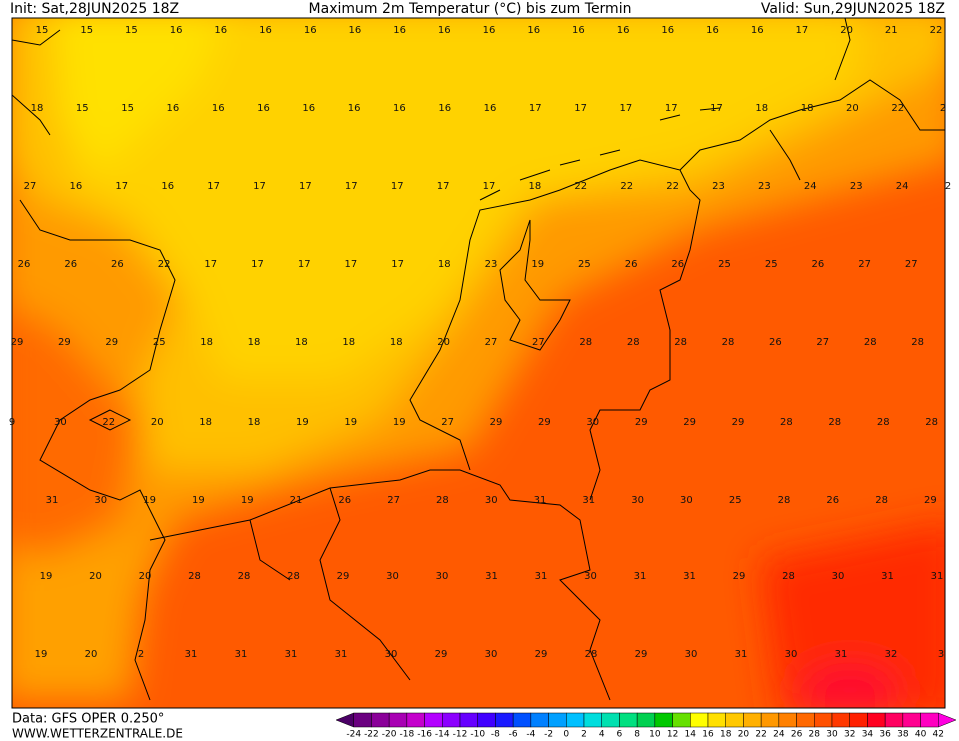 This screenshot has height=741, width=959. I want to click on temperature-label: 21, so click(891, 30).